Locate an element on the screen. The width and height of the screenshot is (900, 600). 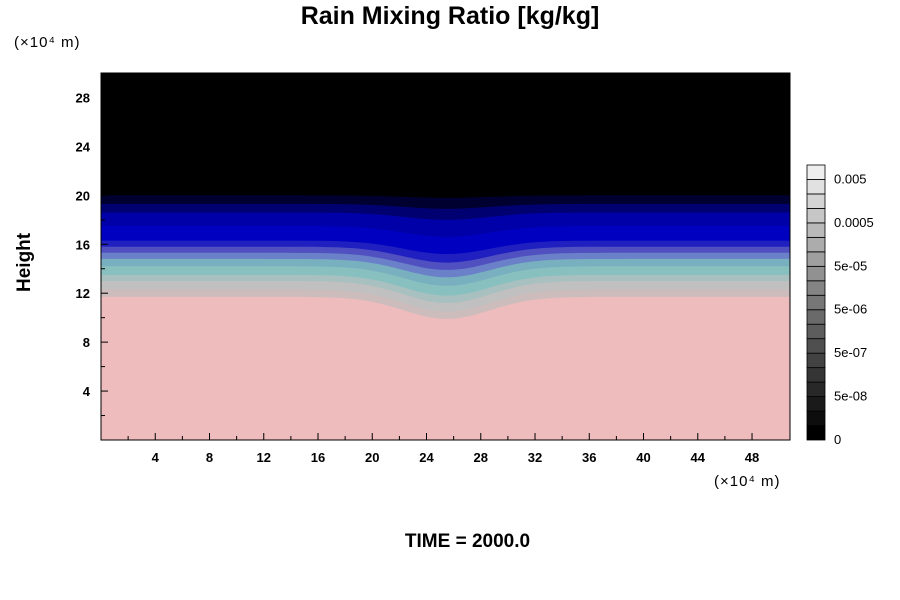
x-tick-label: 4 is located at coordinates (156, 457).